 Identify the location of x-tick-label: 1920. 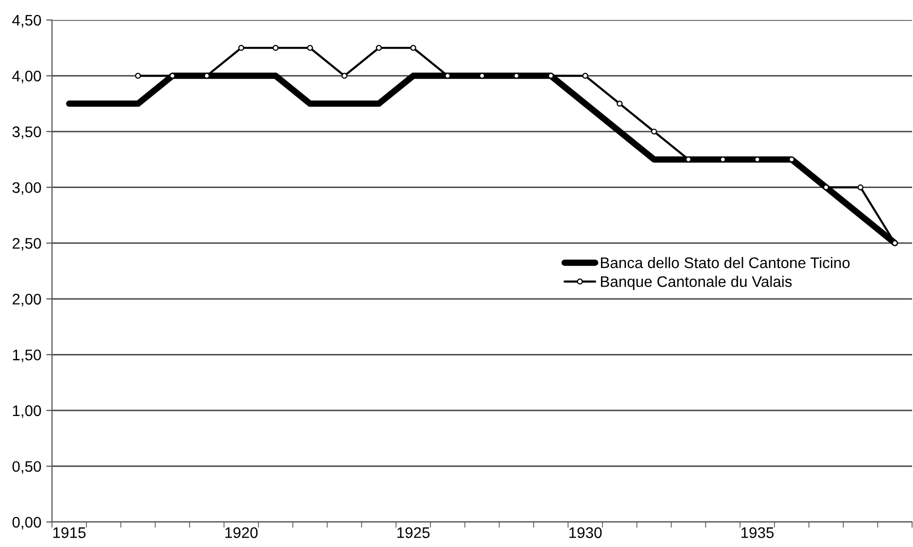
(241, 532).